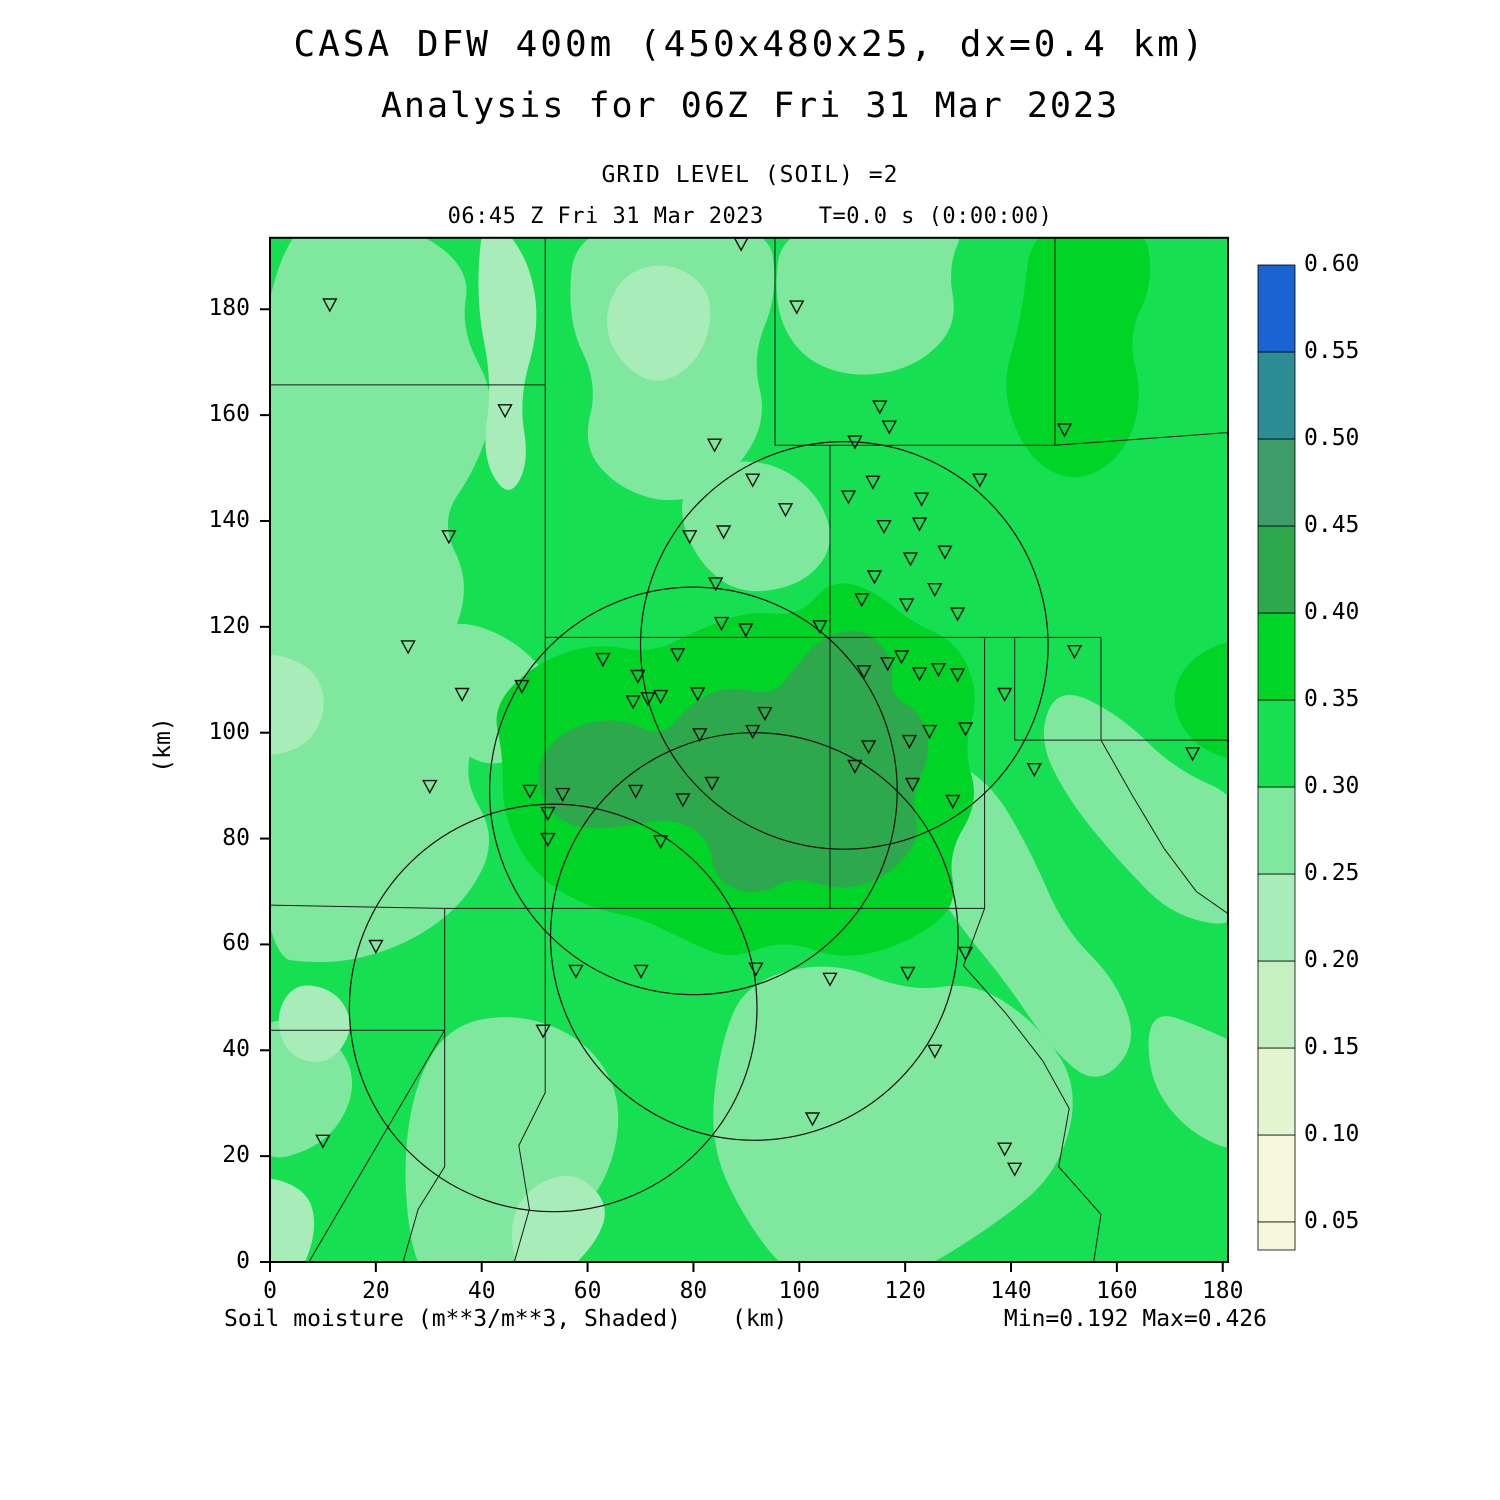  What do you see at coordinates (1078, 357) in the screenshot?
I see `contour-region-northeast-wet` at bounding box center [1078, 357].